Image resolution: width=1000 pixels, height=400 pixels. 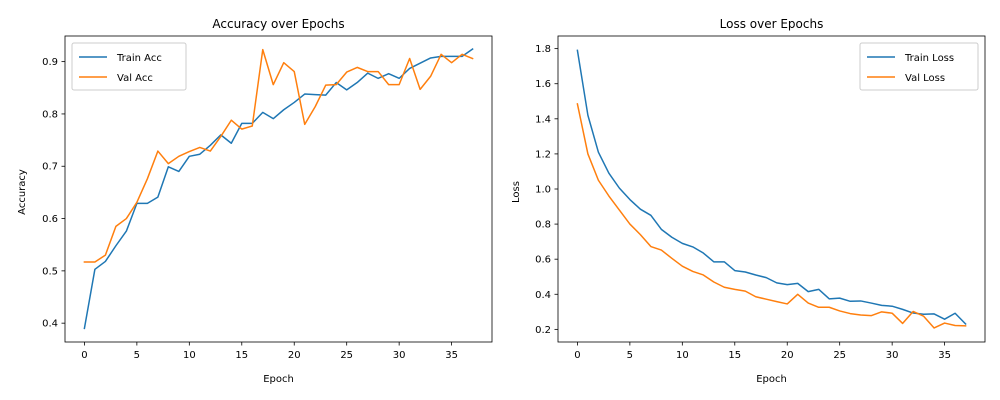 I want to click on y-tick-label: 0.2, so click(x=543, y=330).